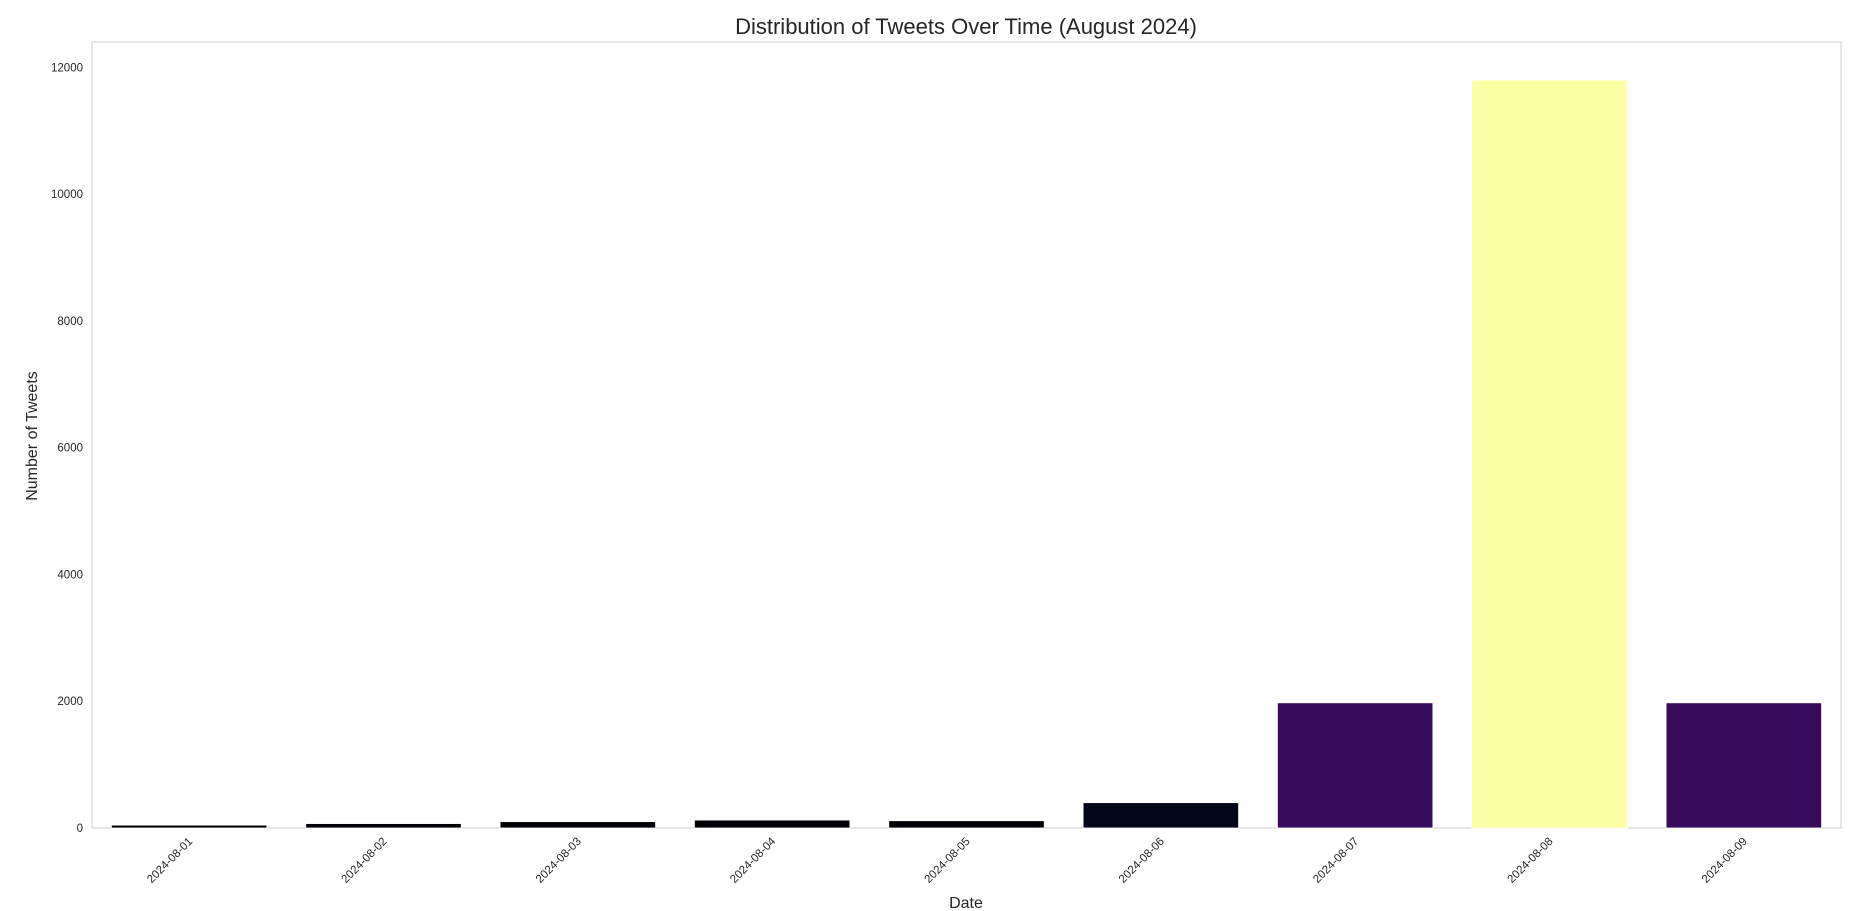 This screenshot has width=1873, height=911. What do you see at coordinates (559, 861) in the screenshot?
I see `x-tick-label: 2024-08-03` at bounding box center [559, 861].